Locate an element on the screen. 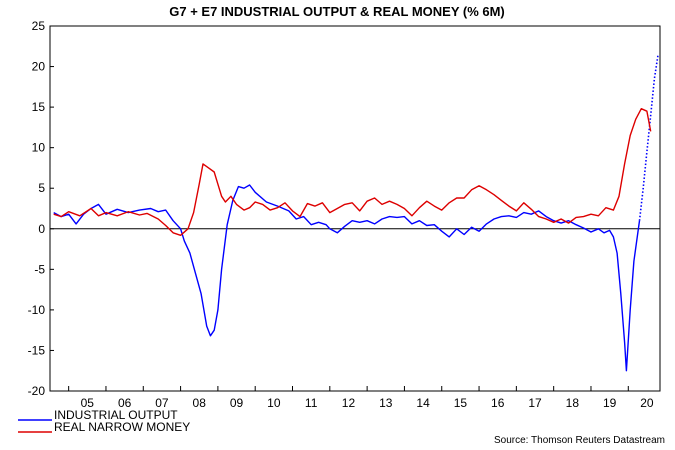  source-note: Source: Thomson Reuters Datastream is located at coordinates (579, 440).